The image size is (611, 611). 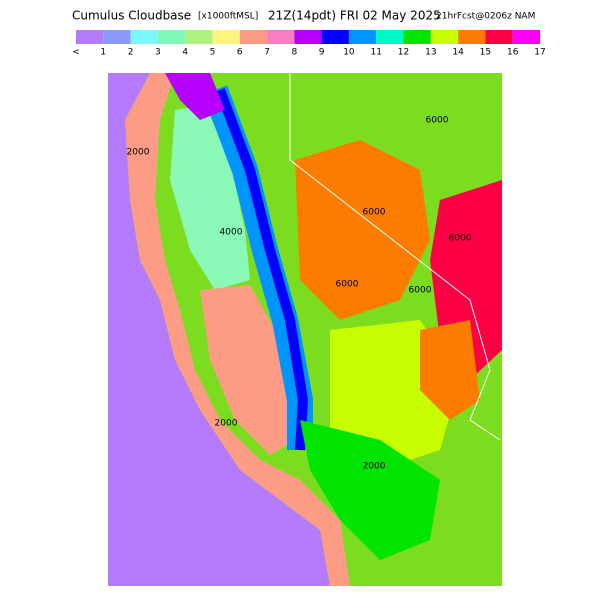 What do you see at coordinates (228, 17) in the screenshot?
I see `units: [x1000ftMSL]` at bounding box center [228, 17].